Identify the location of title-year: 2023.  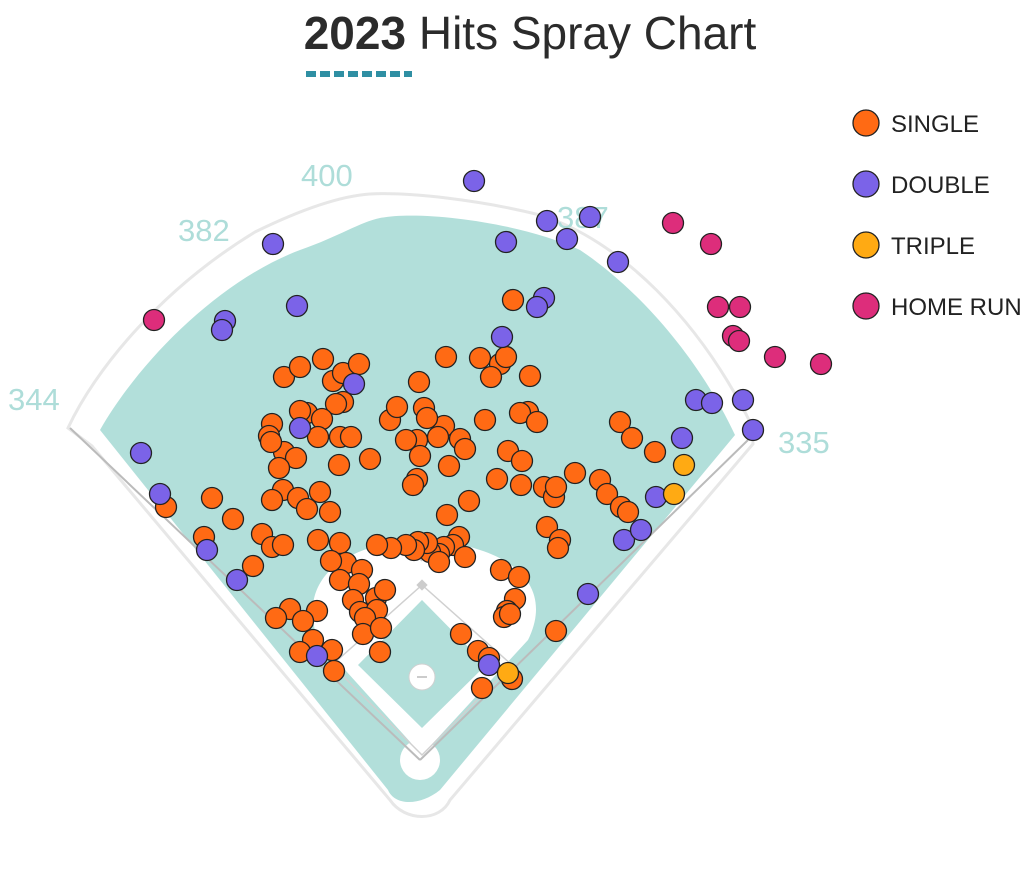
(355, 33).